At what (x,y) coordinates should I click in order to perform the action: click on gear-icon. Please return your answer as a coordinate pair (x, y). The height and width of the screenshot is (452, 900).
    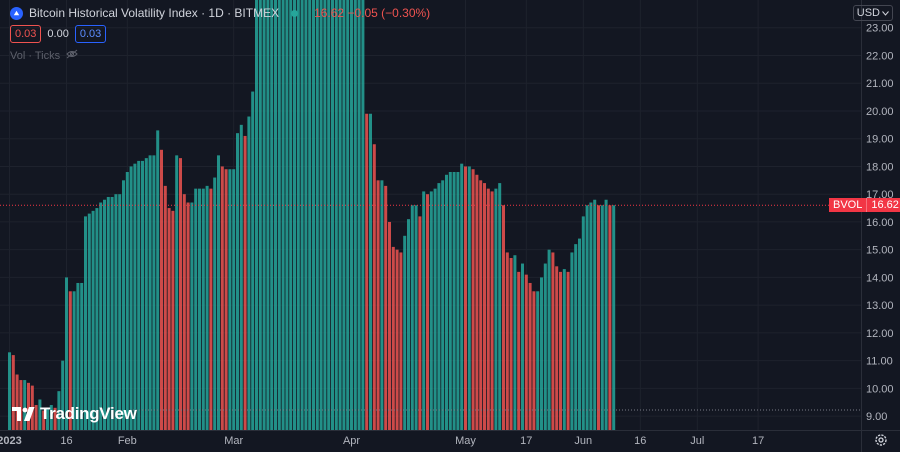
    Looking at the image, I should click on (881, 440).